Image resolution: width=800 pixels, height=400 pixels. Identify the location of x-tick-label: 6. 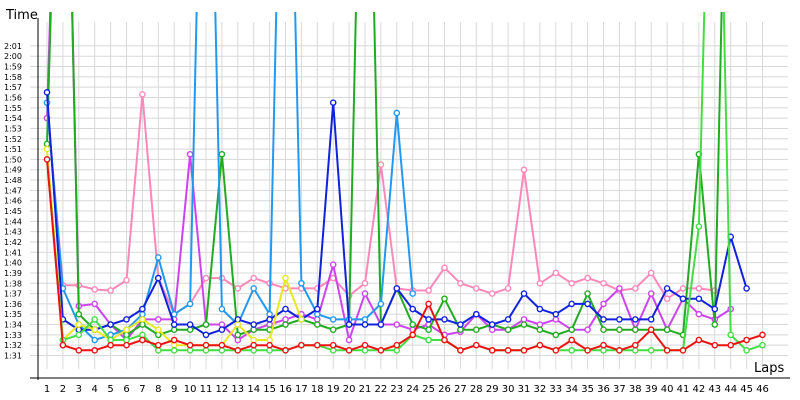
(126, 389).